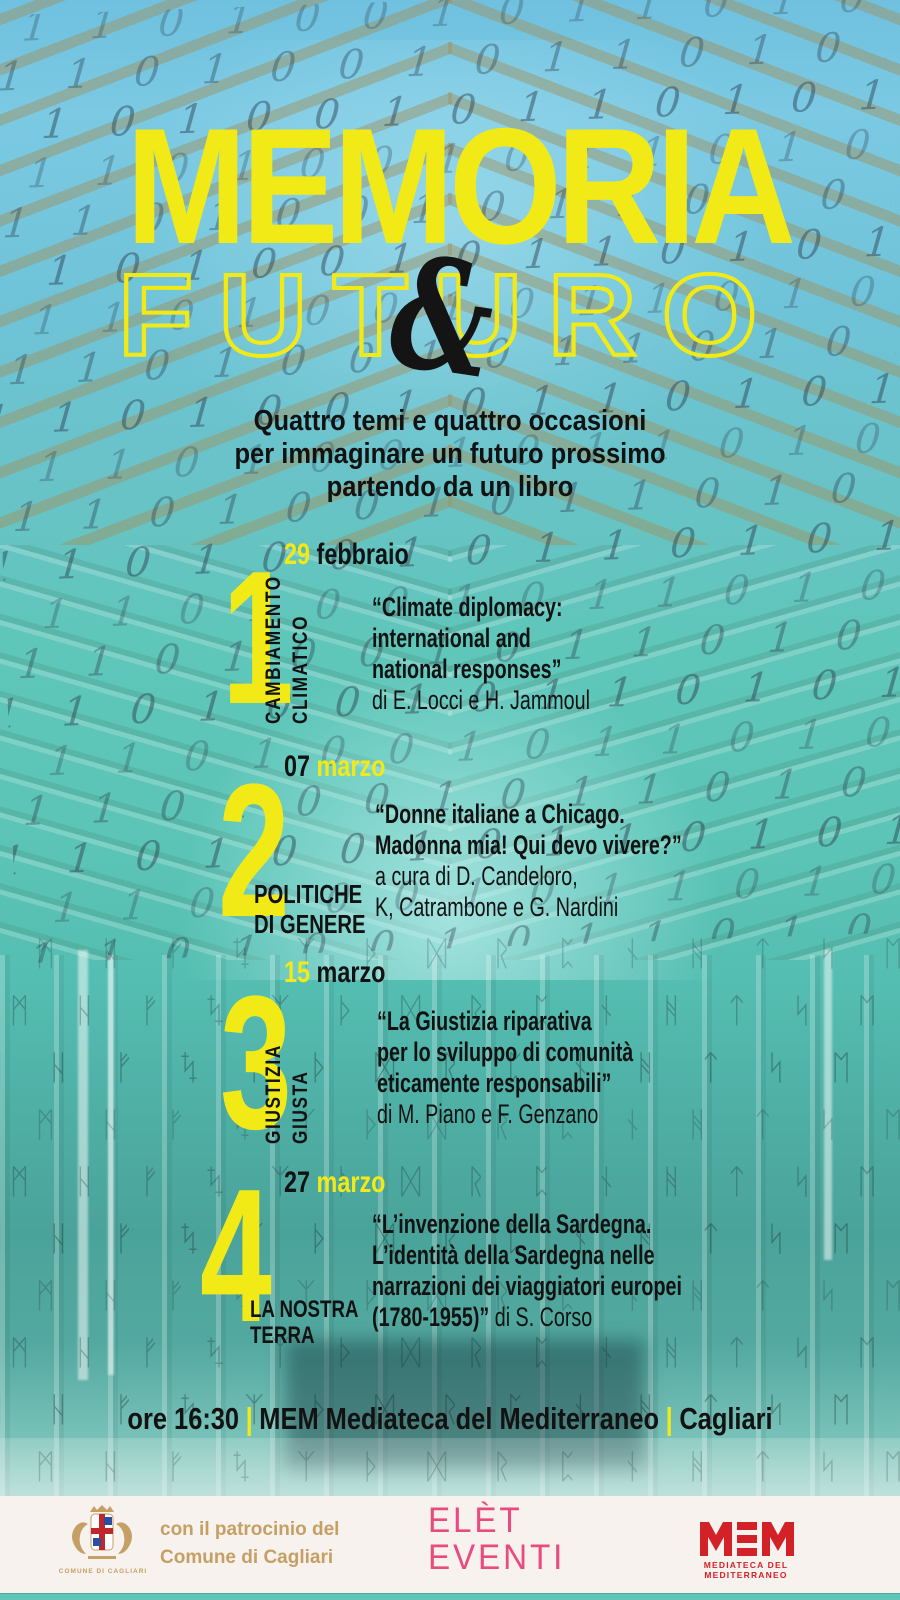 This screenshot has height=1600, width=900. I want to click on event-2-title-line: “Donne italiane a Chicago., so click(500, 814).